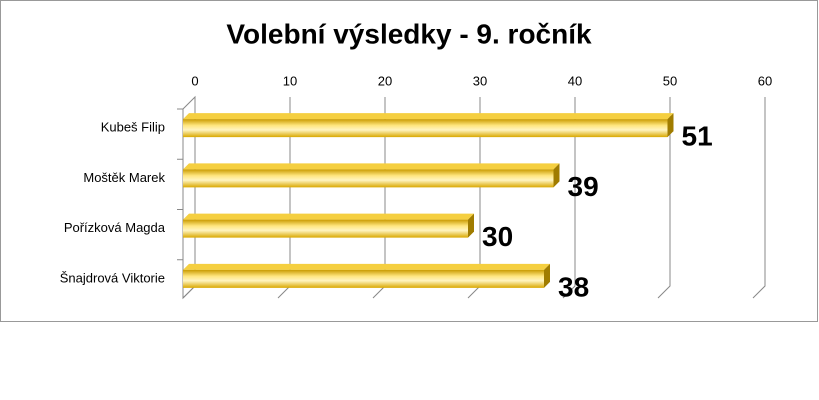 The height and width of the screenshot is (400, 819). Describe the element at coordinates (112, 277) in the screenshot. I see `y-tick-label: Šnajdrová Viktorie` at that location.